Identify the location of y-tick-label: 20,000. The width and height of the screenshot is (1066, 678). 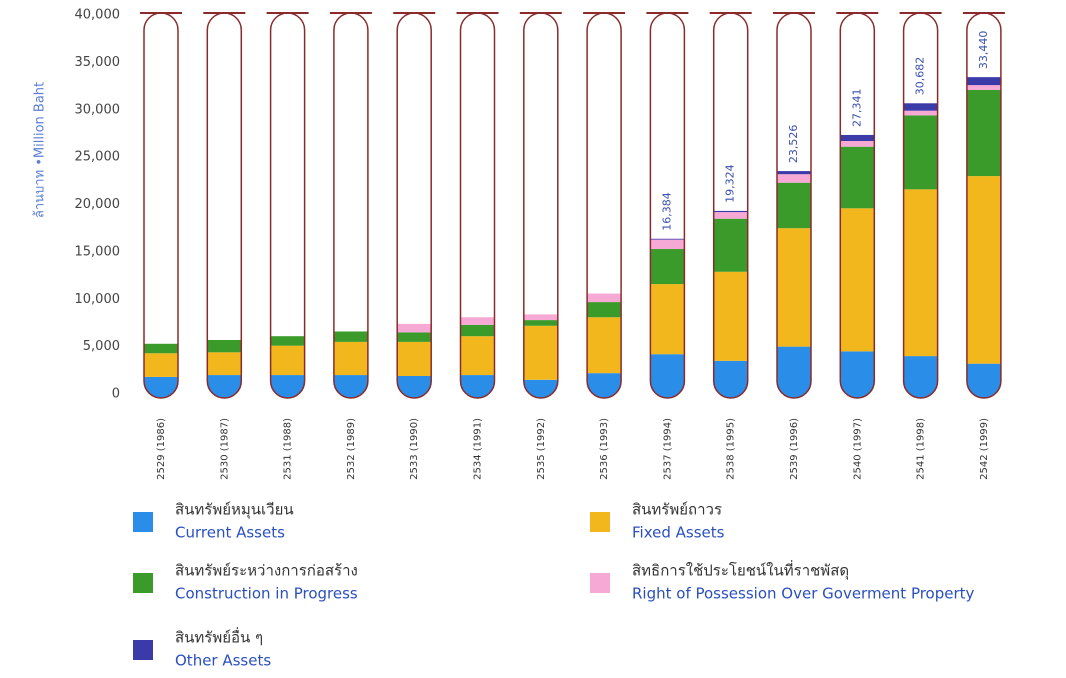
(98, 204).